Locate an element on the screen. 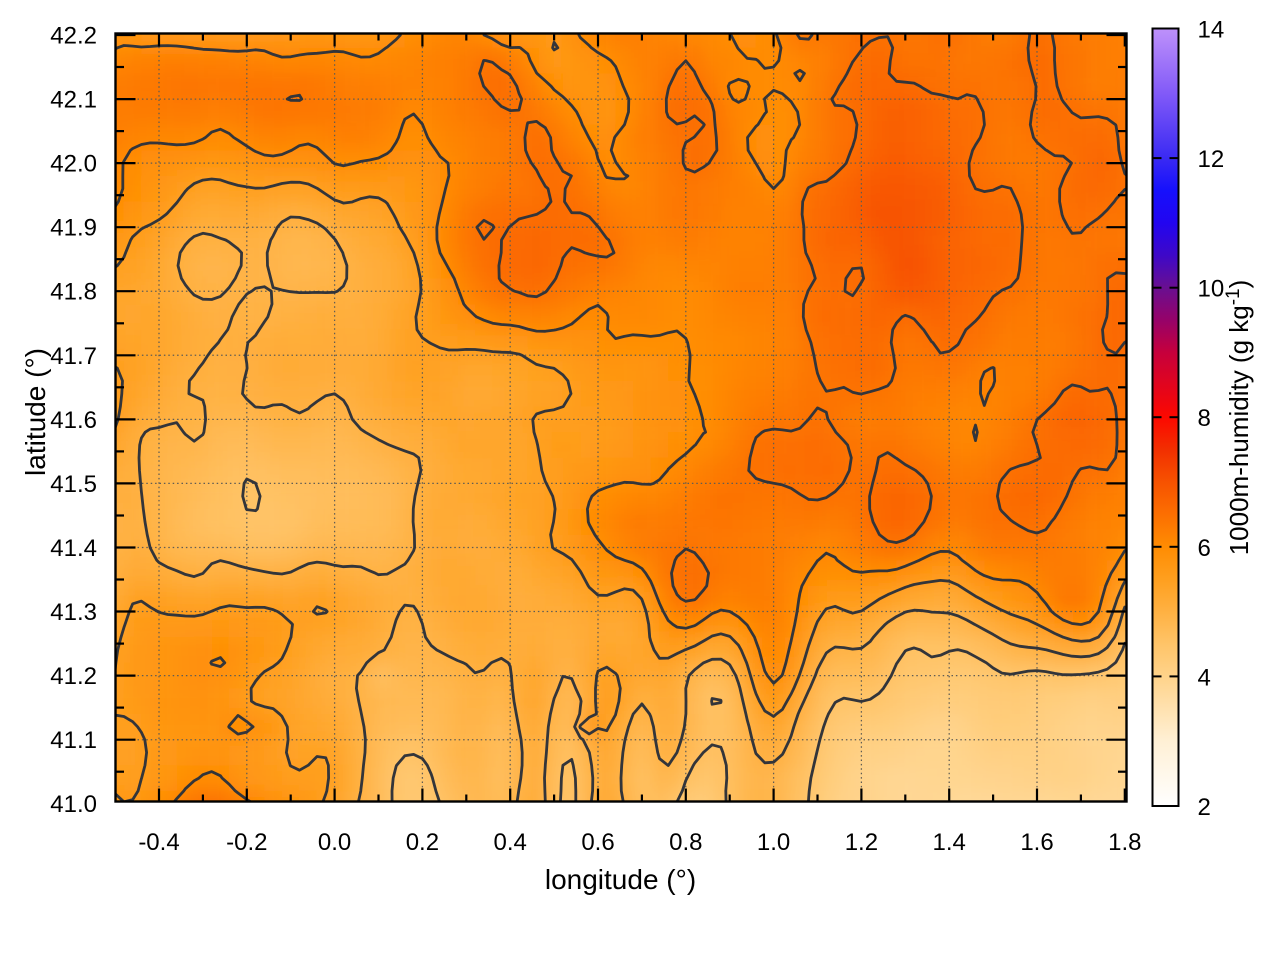 This screenshot has height=960, width=1280. svg-text: 42.2 is located at coordinates (73, 36).